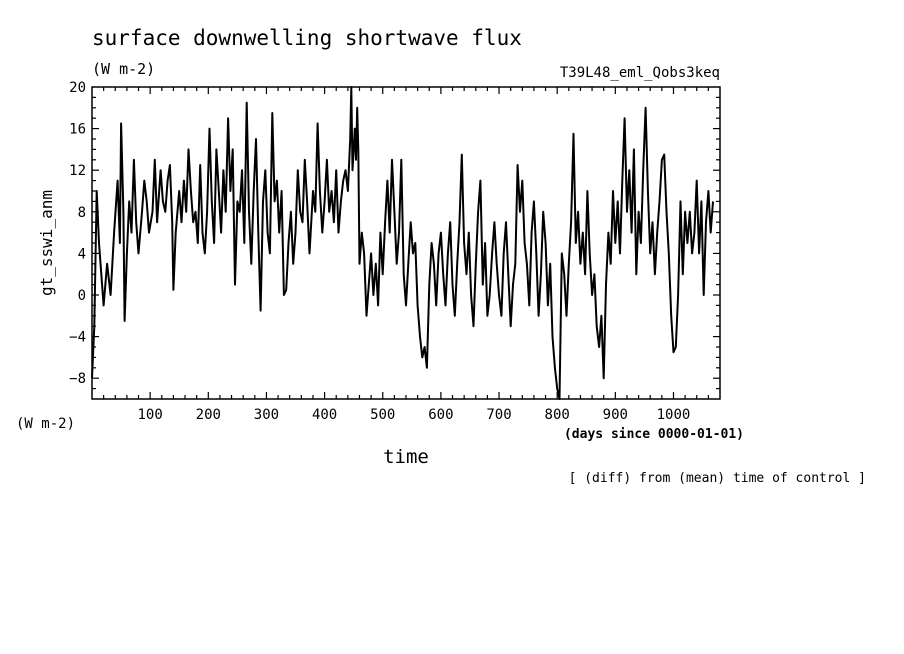  I want to click on units-top-label: (W m-2), so click(123, 69).